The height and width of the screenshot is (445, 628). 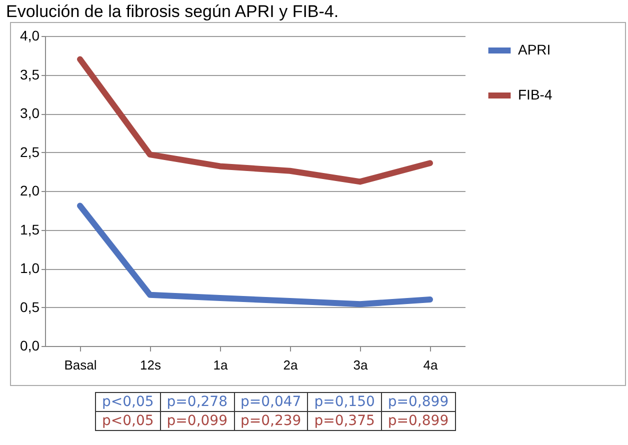 What do you see at coordinates (271, 421) in the screenshot?
I see `text: p=0,239` at bounding box center [271, 421].